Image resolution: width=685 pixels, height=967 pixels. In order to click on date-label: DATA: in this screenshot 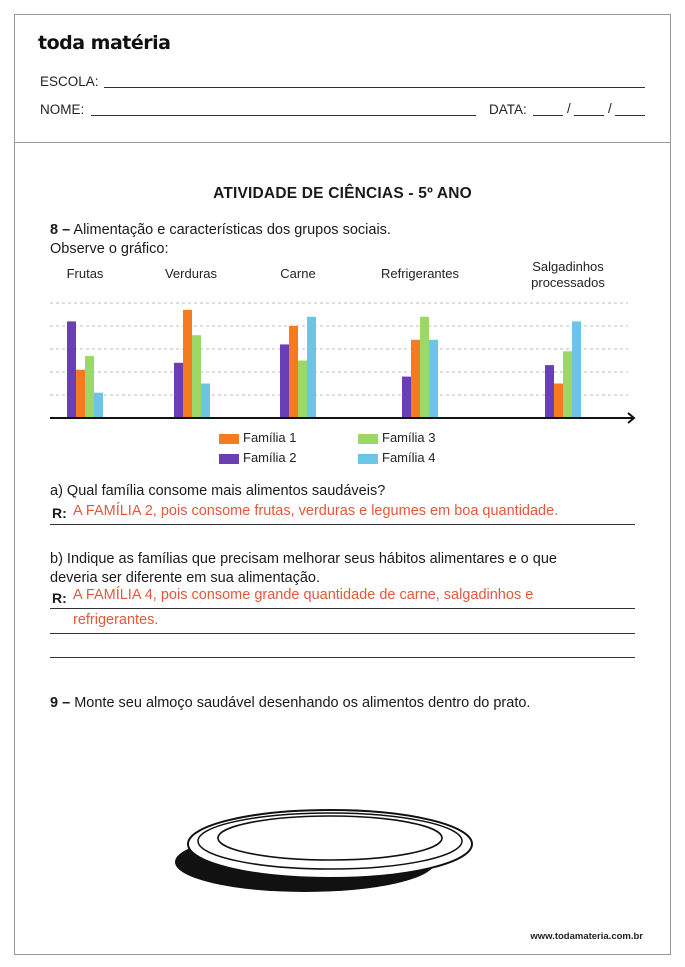, I will do `click(508, 109)`.